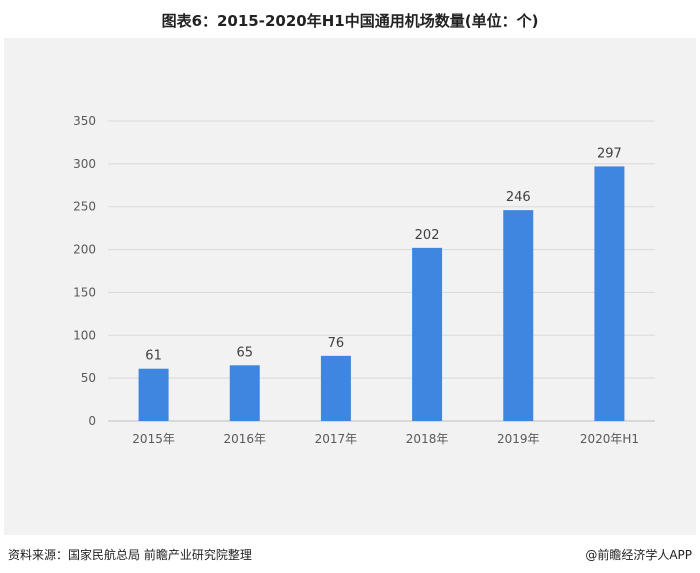 This screenshot has width=700, height=573. What do you see at coordinates (92, 421) in the screenshot?
I see `y-tick-label: 0` at bounding box center [92, 421].